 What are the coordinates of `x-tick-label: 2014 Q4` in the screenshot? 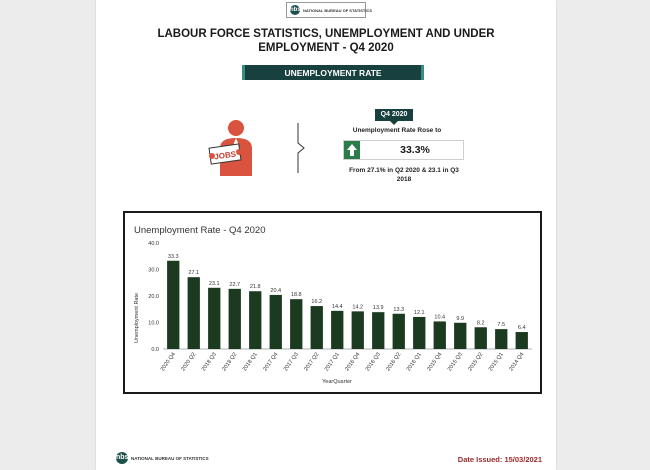 It's located at (516, 362).